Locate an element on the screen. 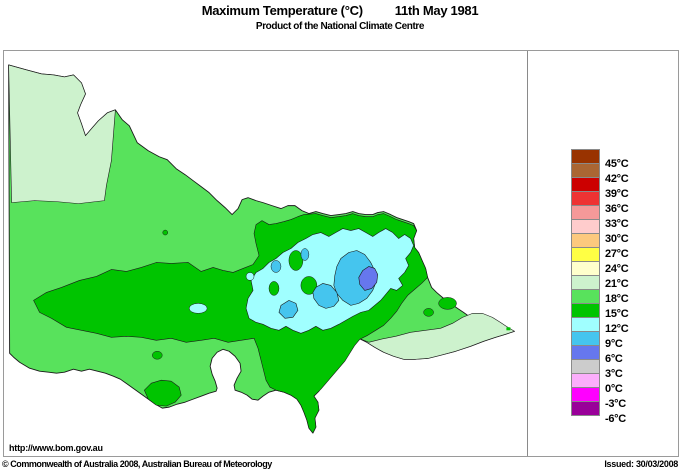  legend-tick-label-15C: 15°C is located at coordinates (617, 314).